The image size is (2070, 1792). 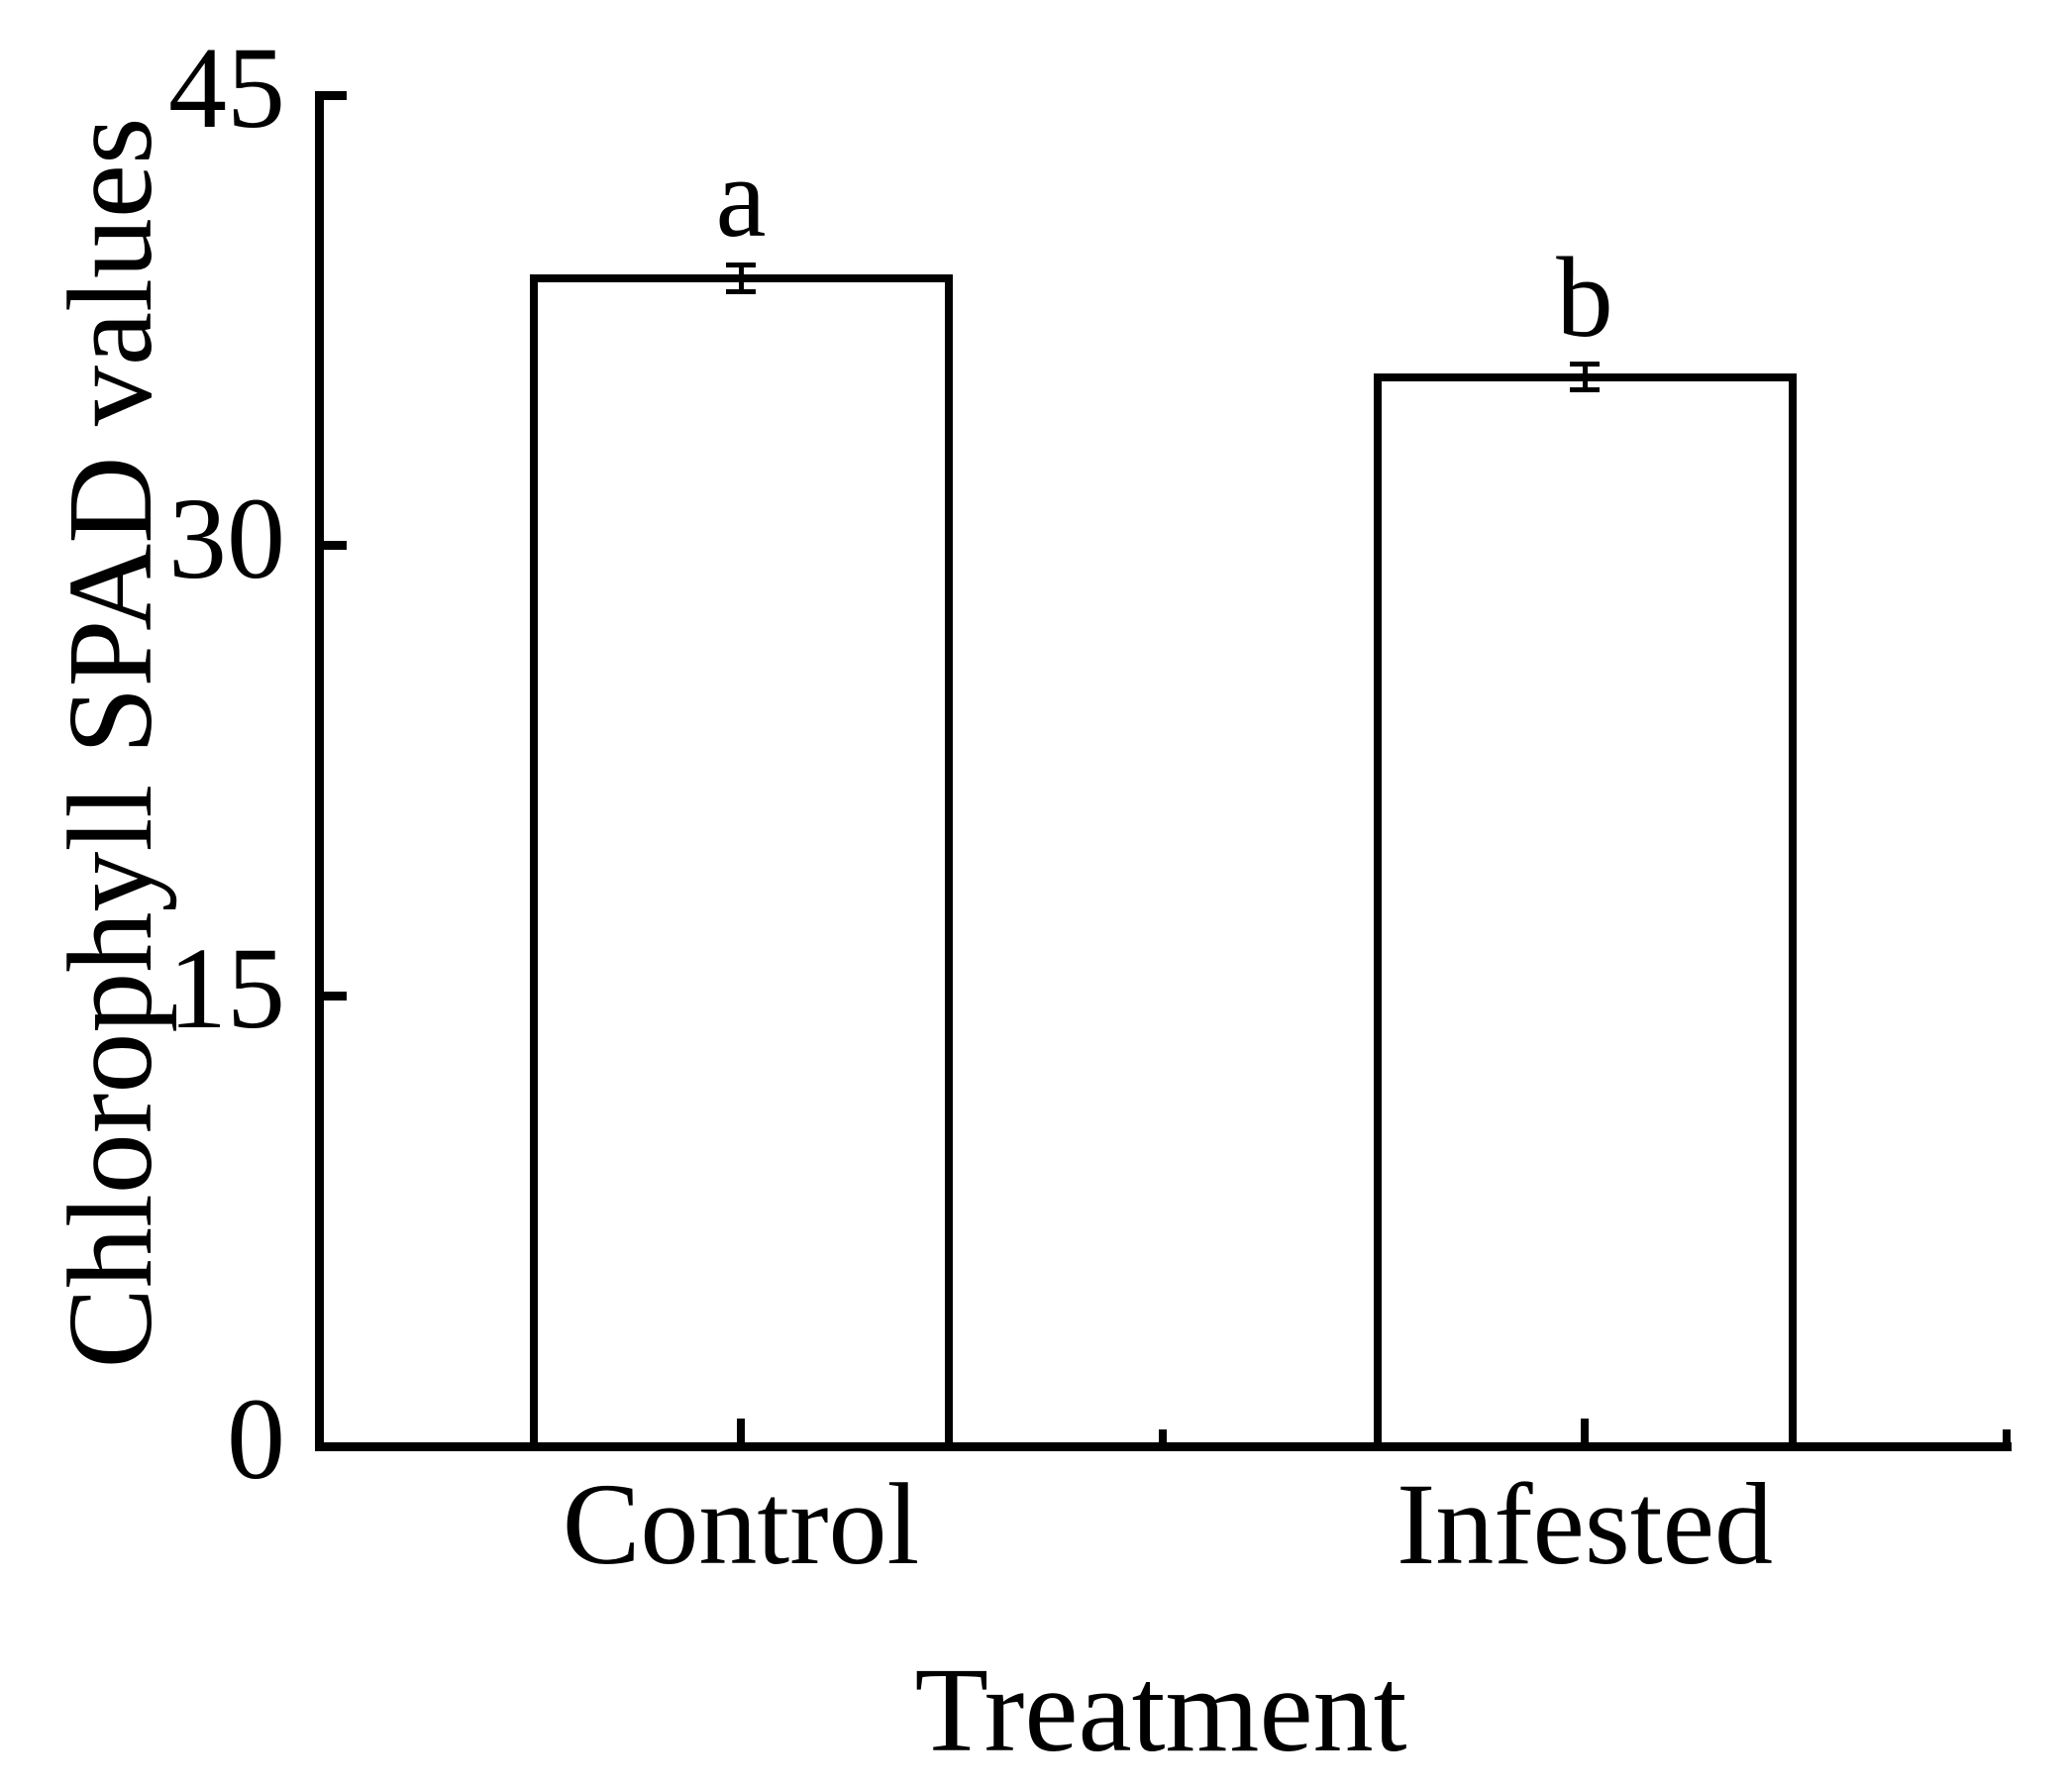 I want to click on error-bar-stem-infested, so click(x=1585, y=378).